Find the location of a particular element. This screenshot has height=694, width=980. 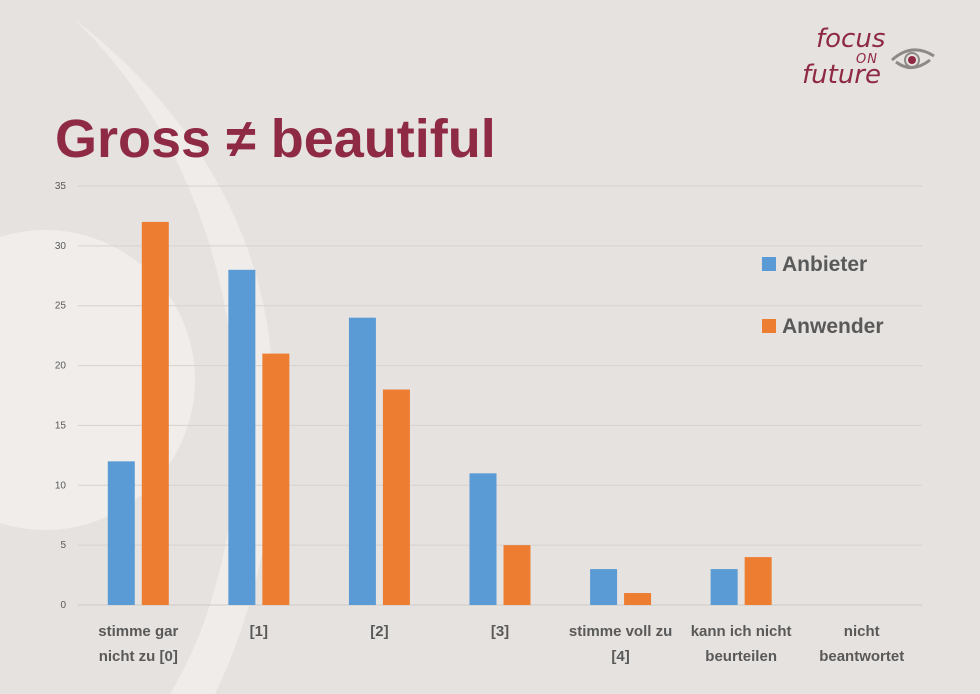

x-category-label: nicht zu [0] is located at coordinates (138, 656).